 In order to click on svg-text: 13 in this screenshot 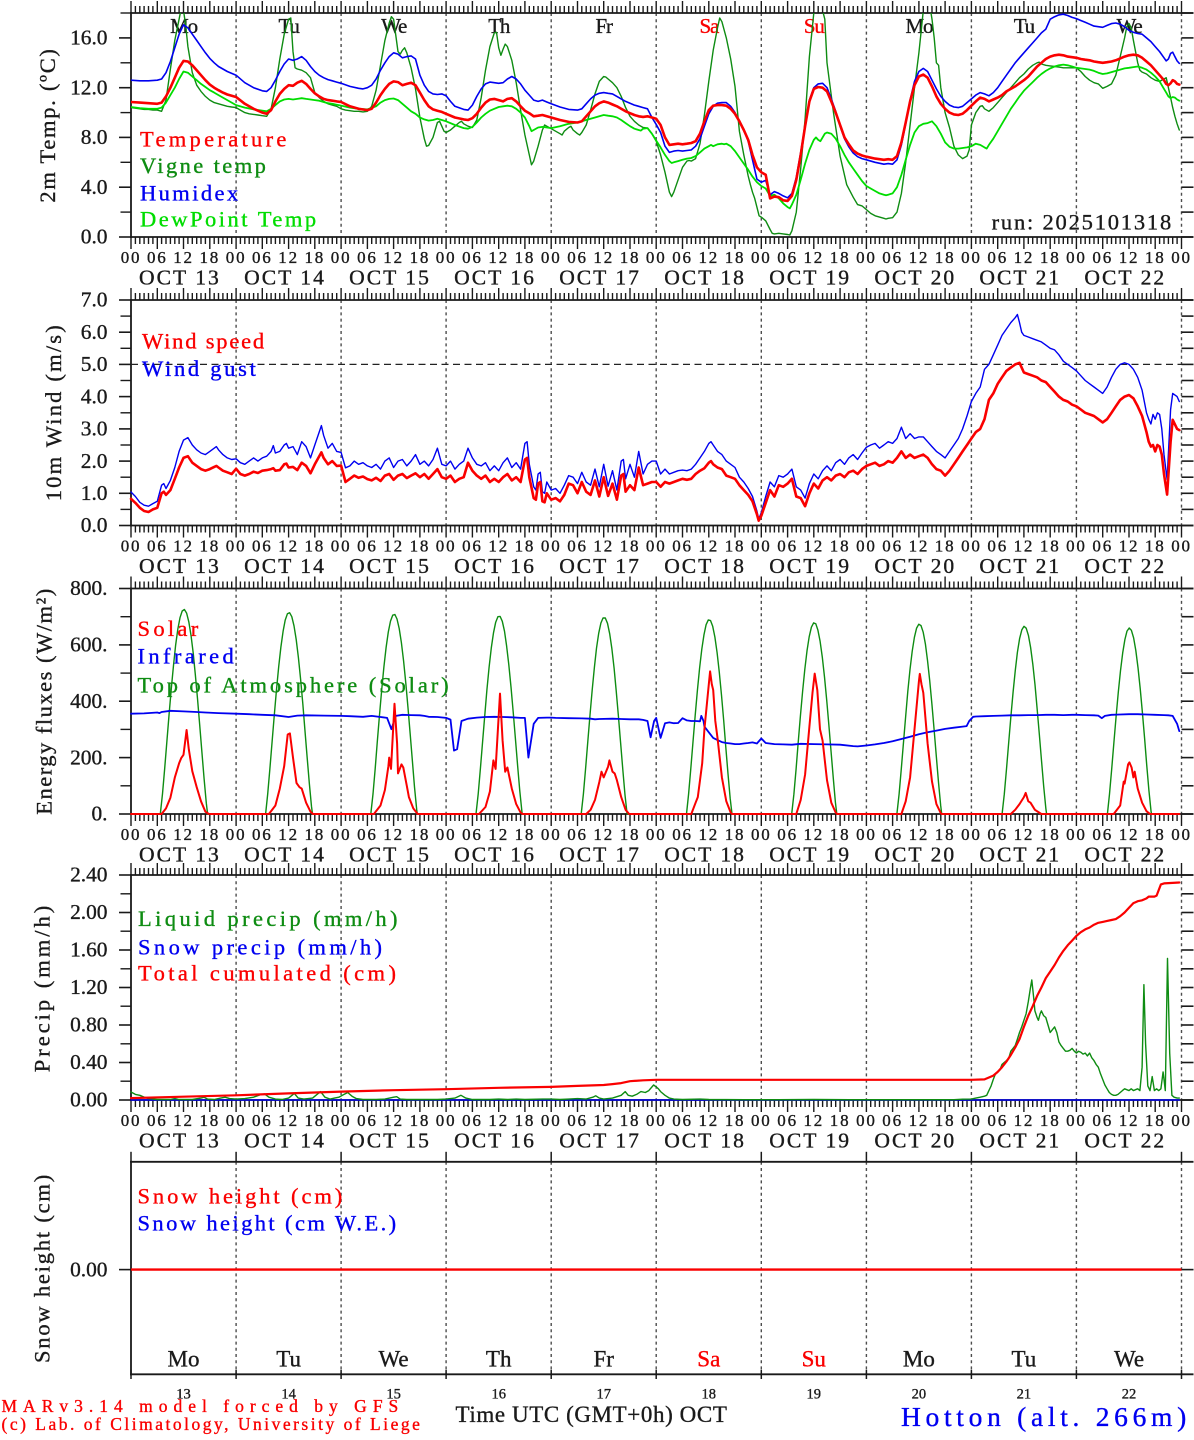, I will do `click(183, 1395)`.